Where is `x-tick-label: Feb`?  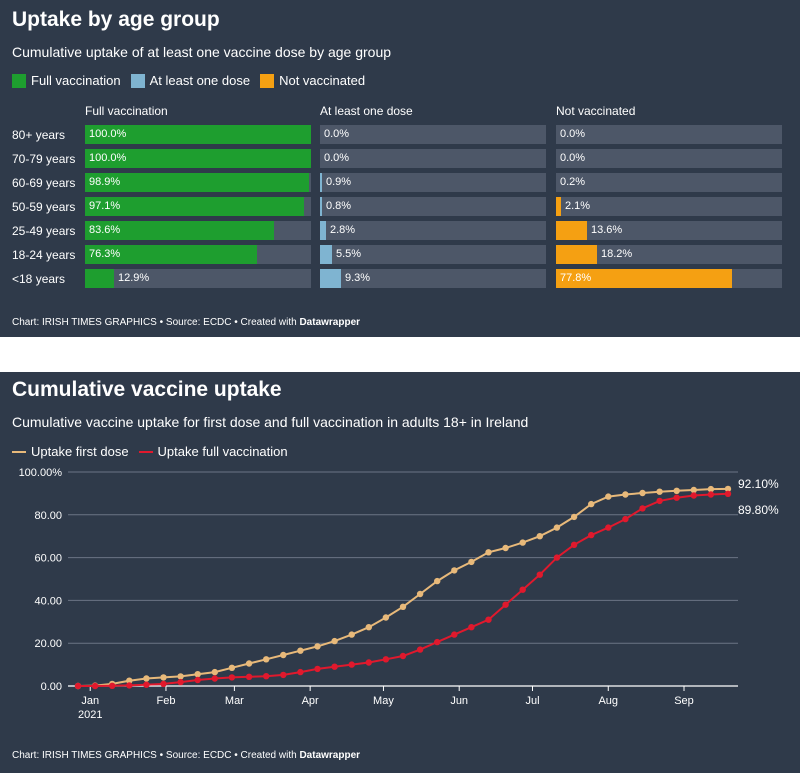 x-tick-label: Feb is located at coordinates (165, 701).